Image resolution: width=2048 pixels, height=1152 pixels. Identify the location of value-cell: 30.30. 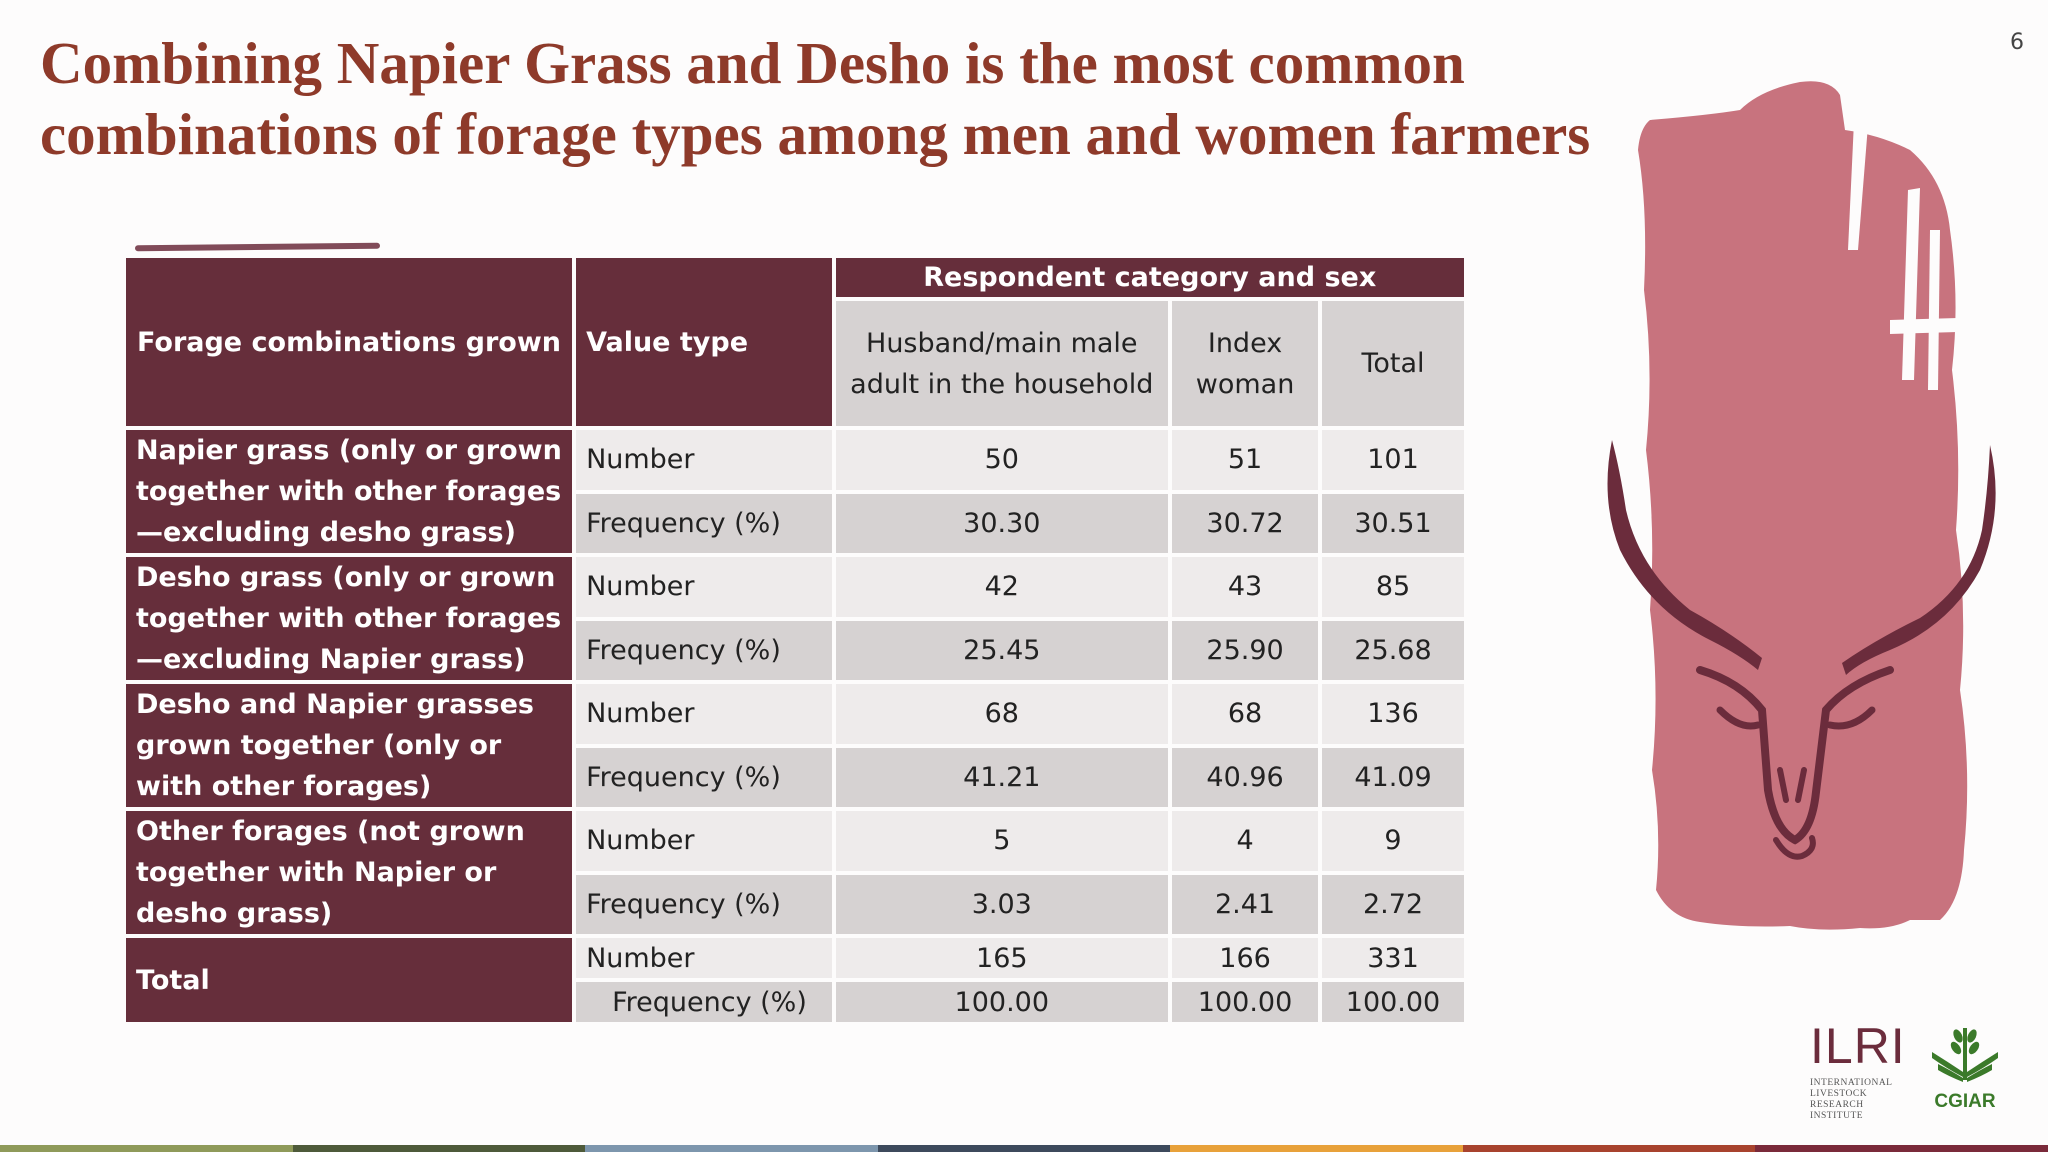
(1002, 523).